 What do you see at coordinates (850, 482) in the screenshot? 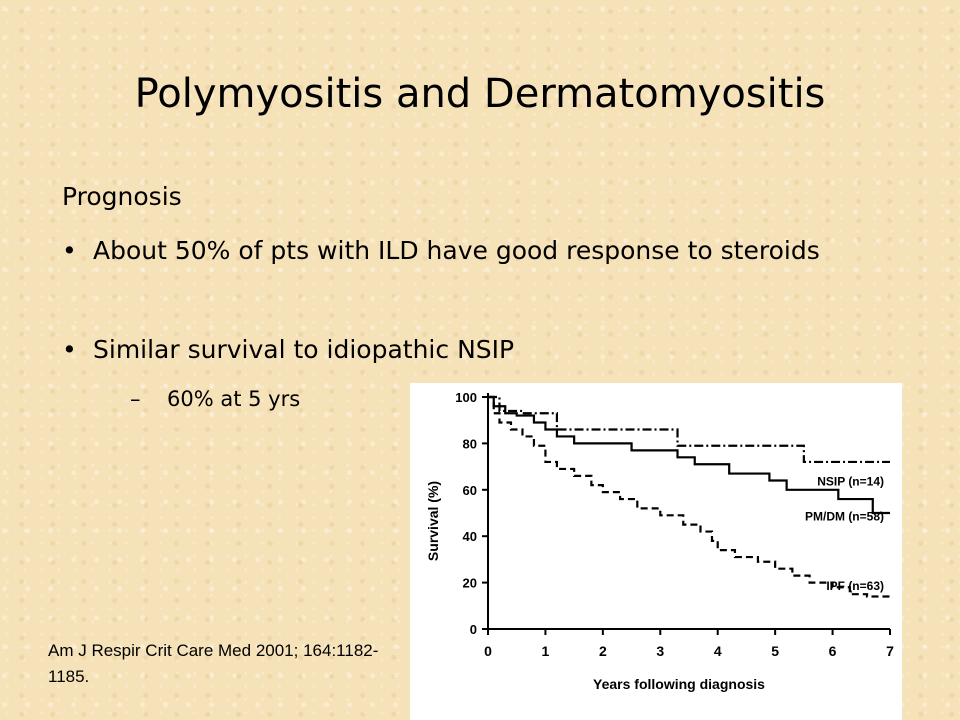
I see `series-label: NSIP (n=14)` at bounding box center [850, 482].